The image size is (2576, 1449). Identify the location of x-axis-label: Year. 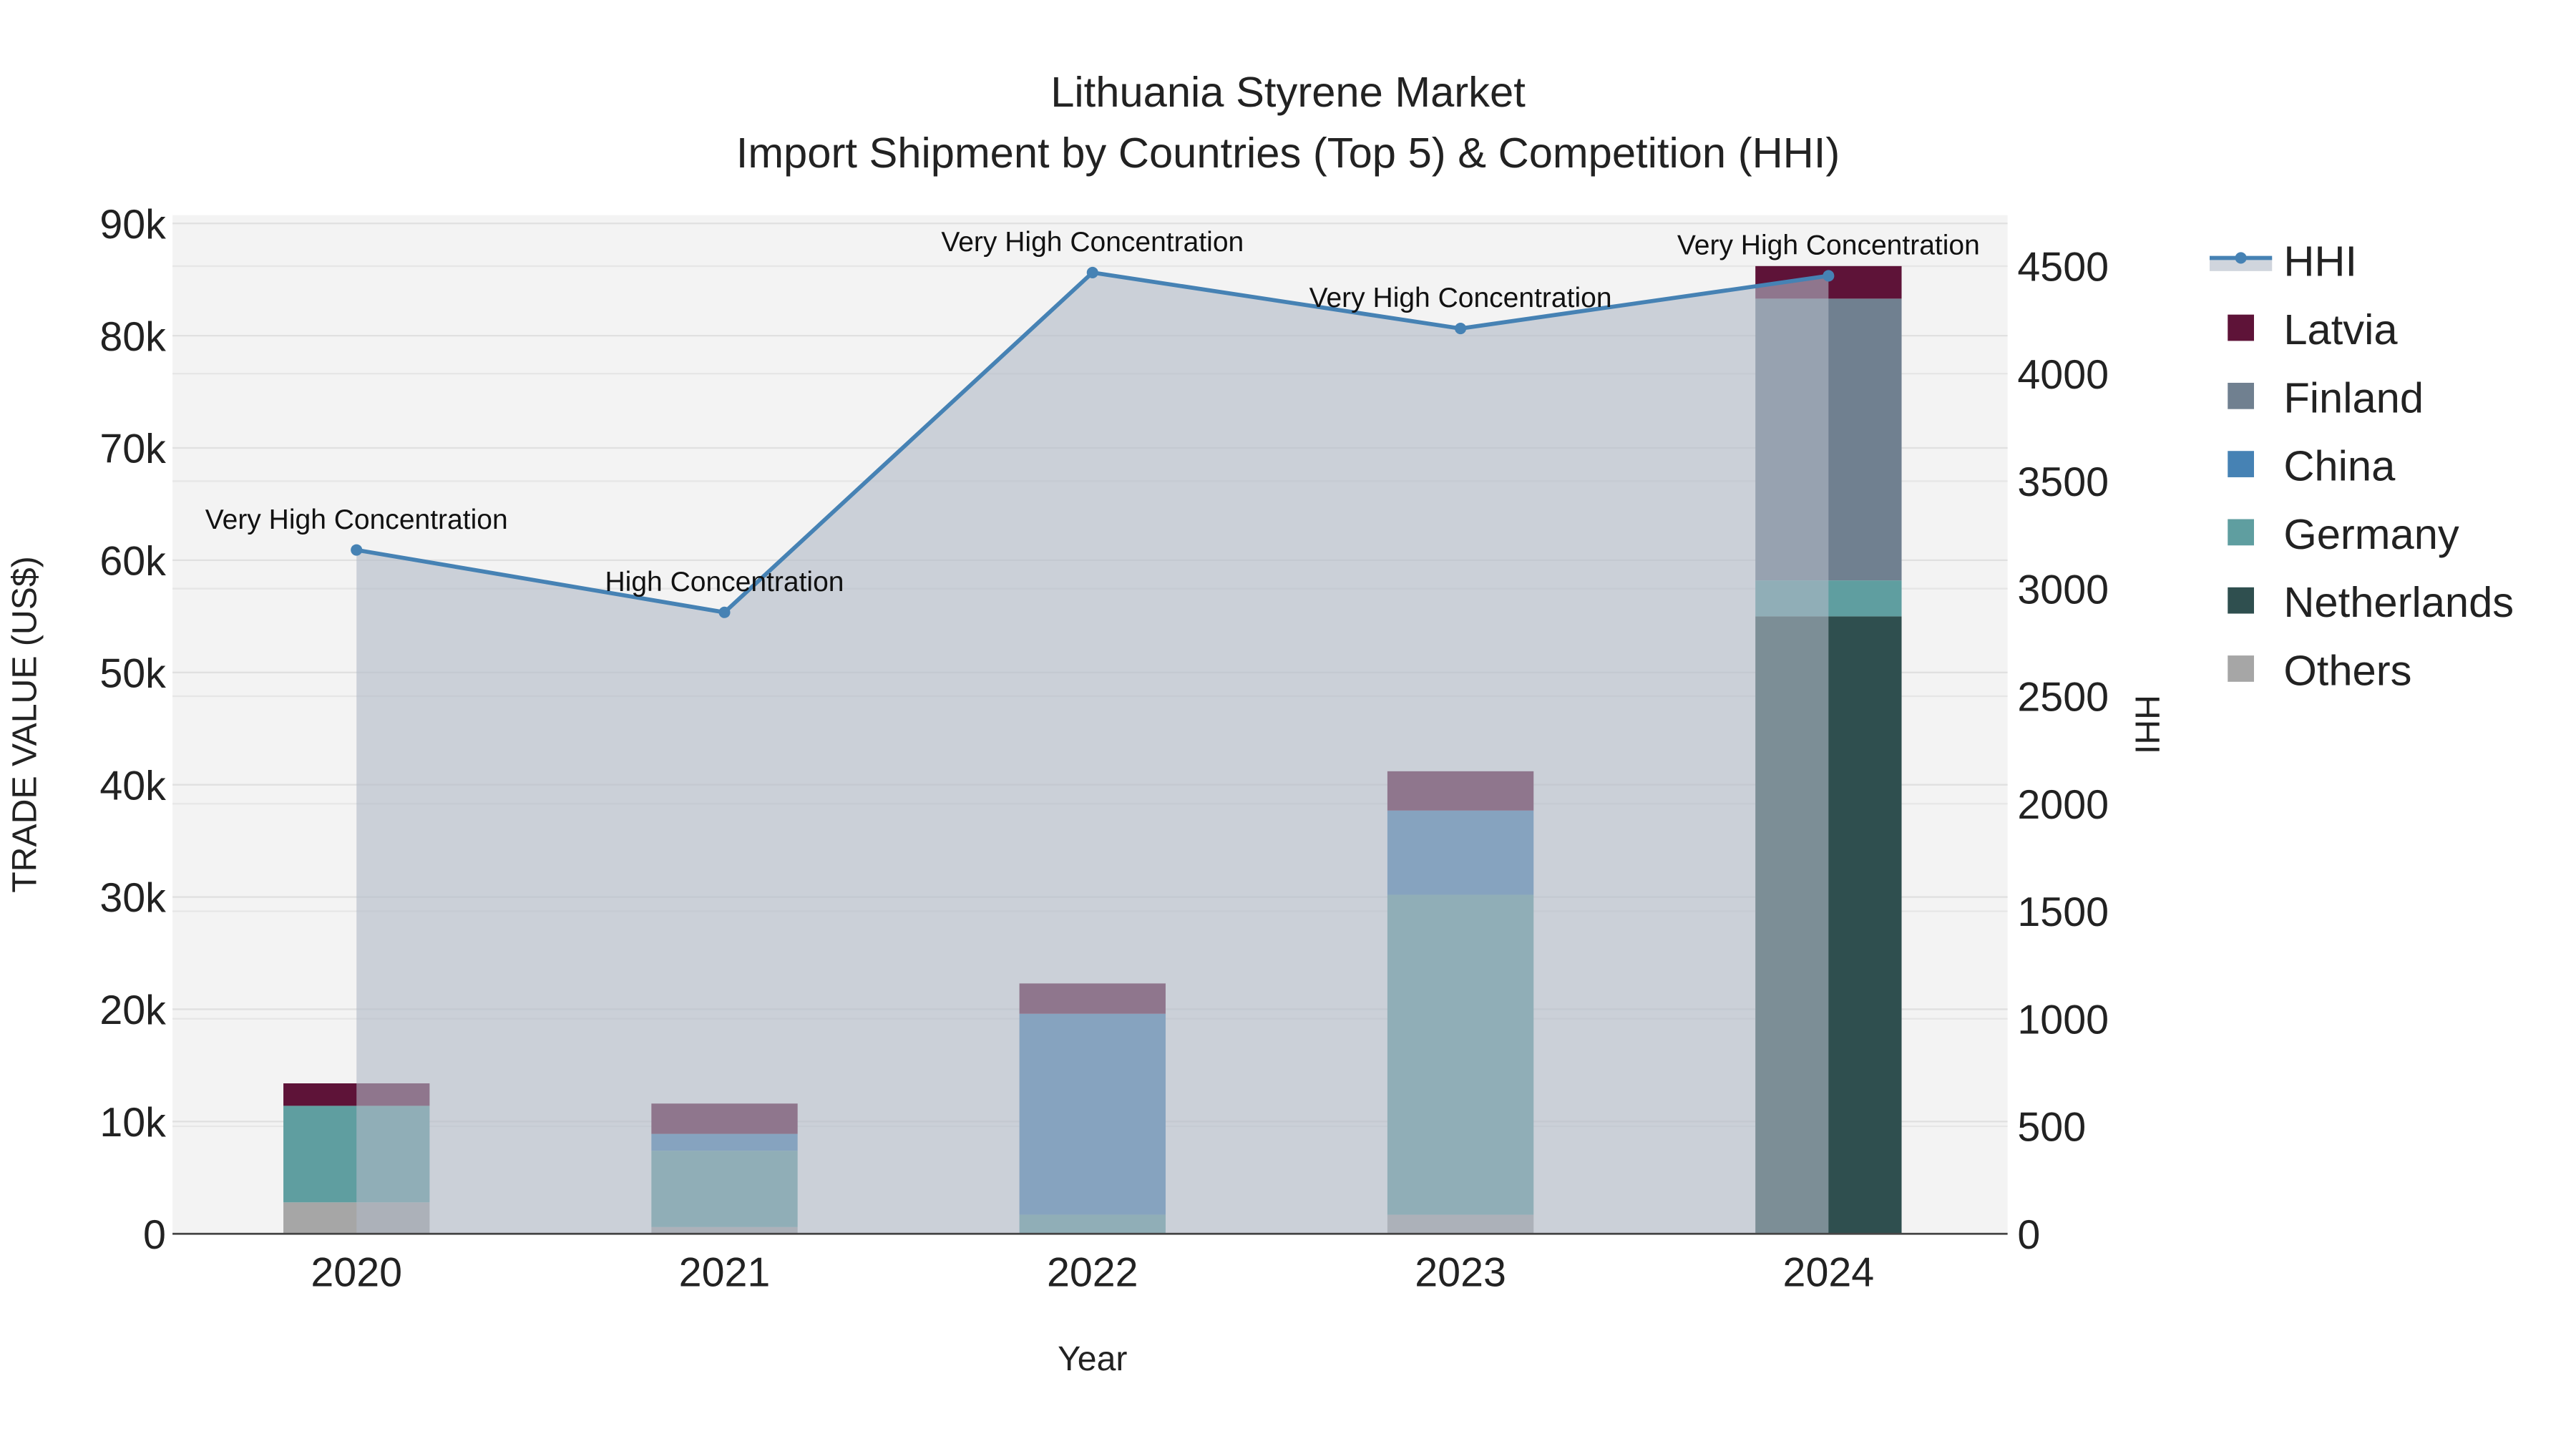
(1092, 1359).